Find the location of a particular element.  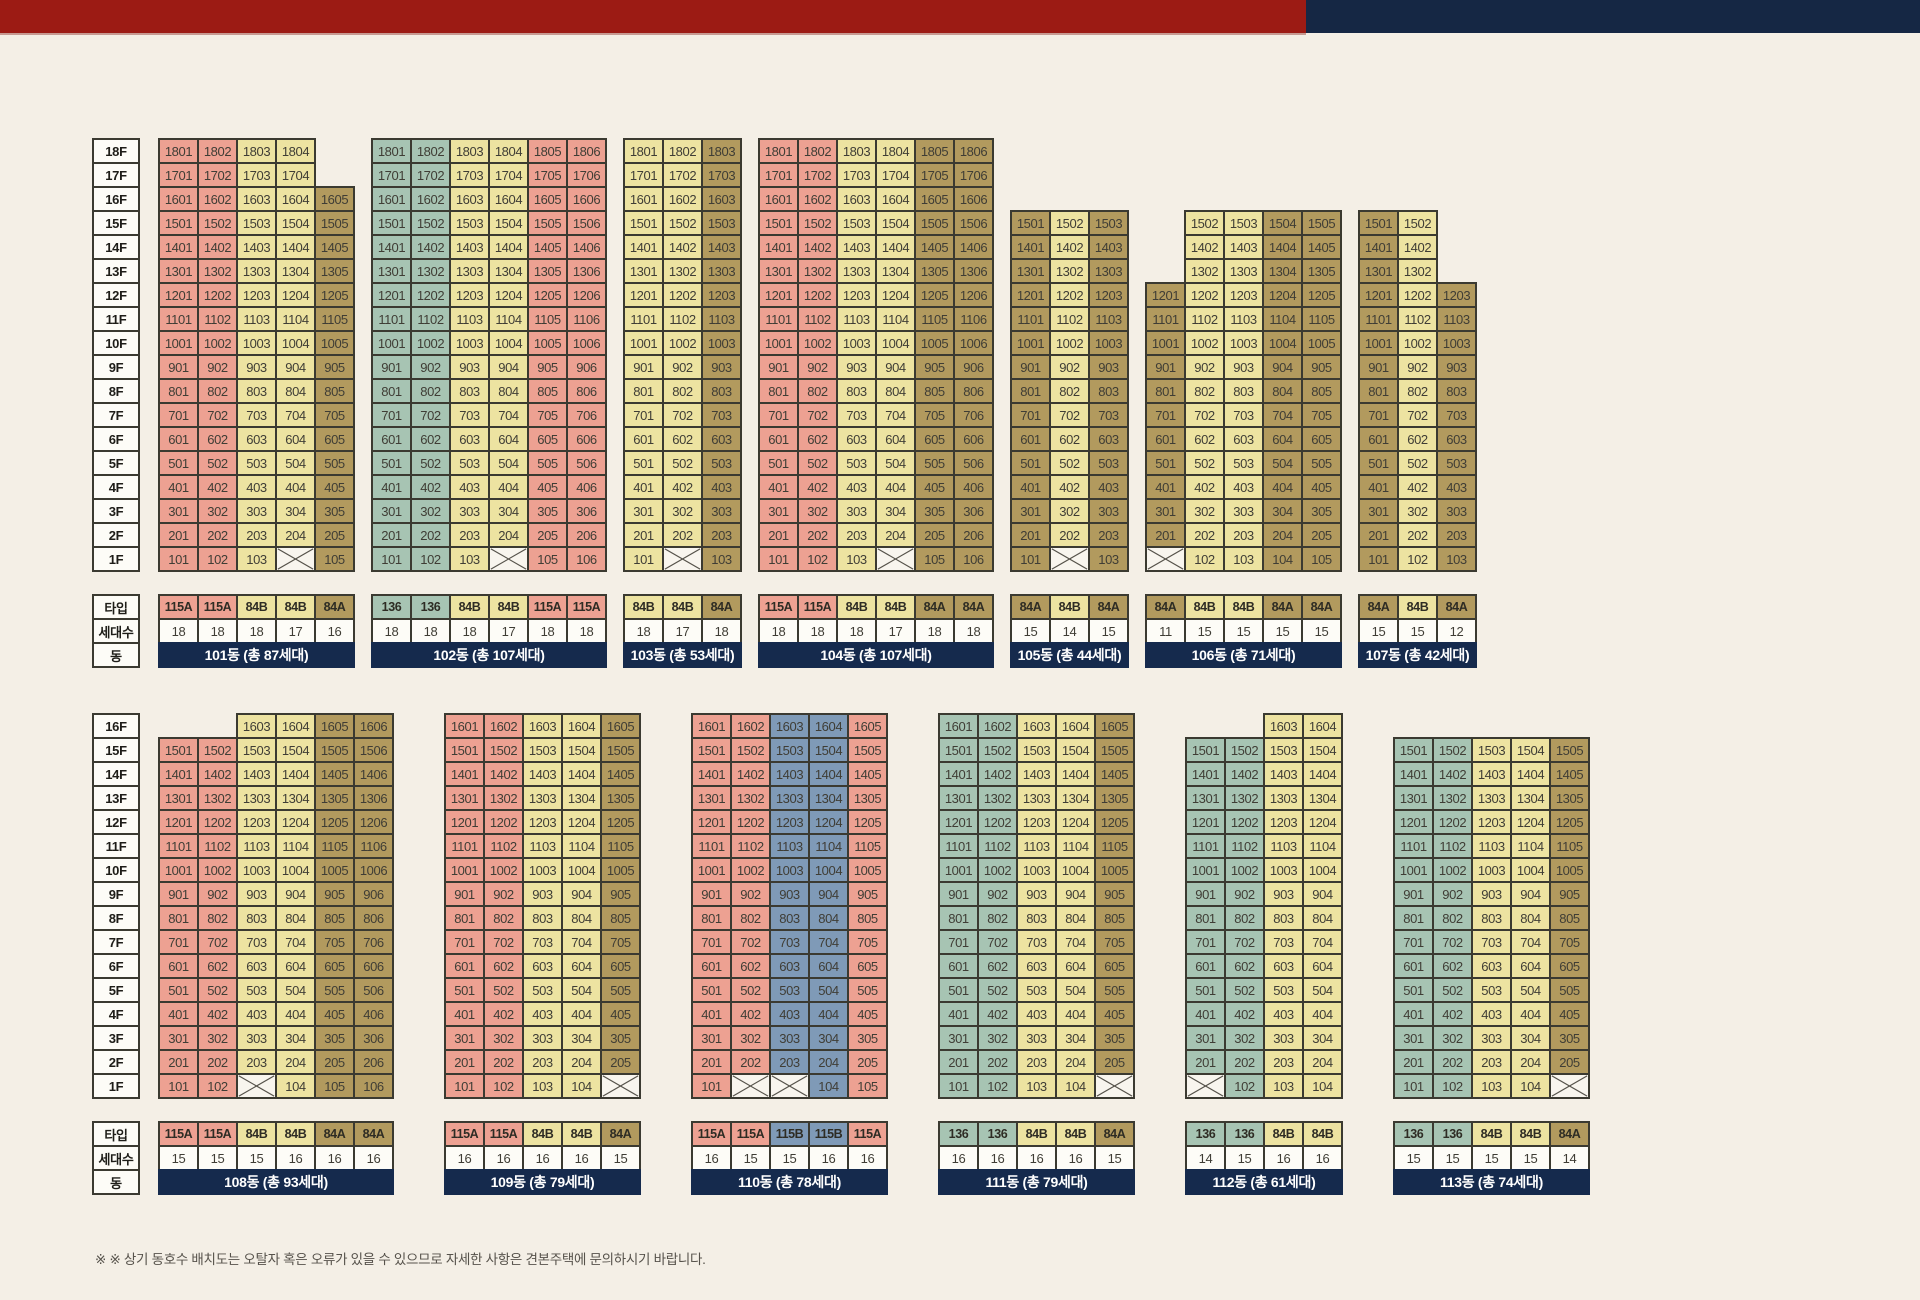

floor-row: 301 302 303 304 is located at coordinates (1264, 1038).